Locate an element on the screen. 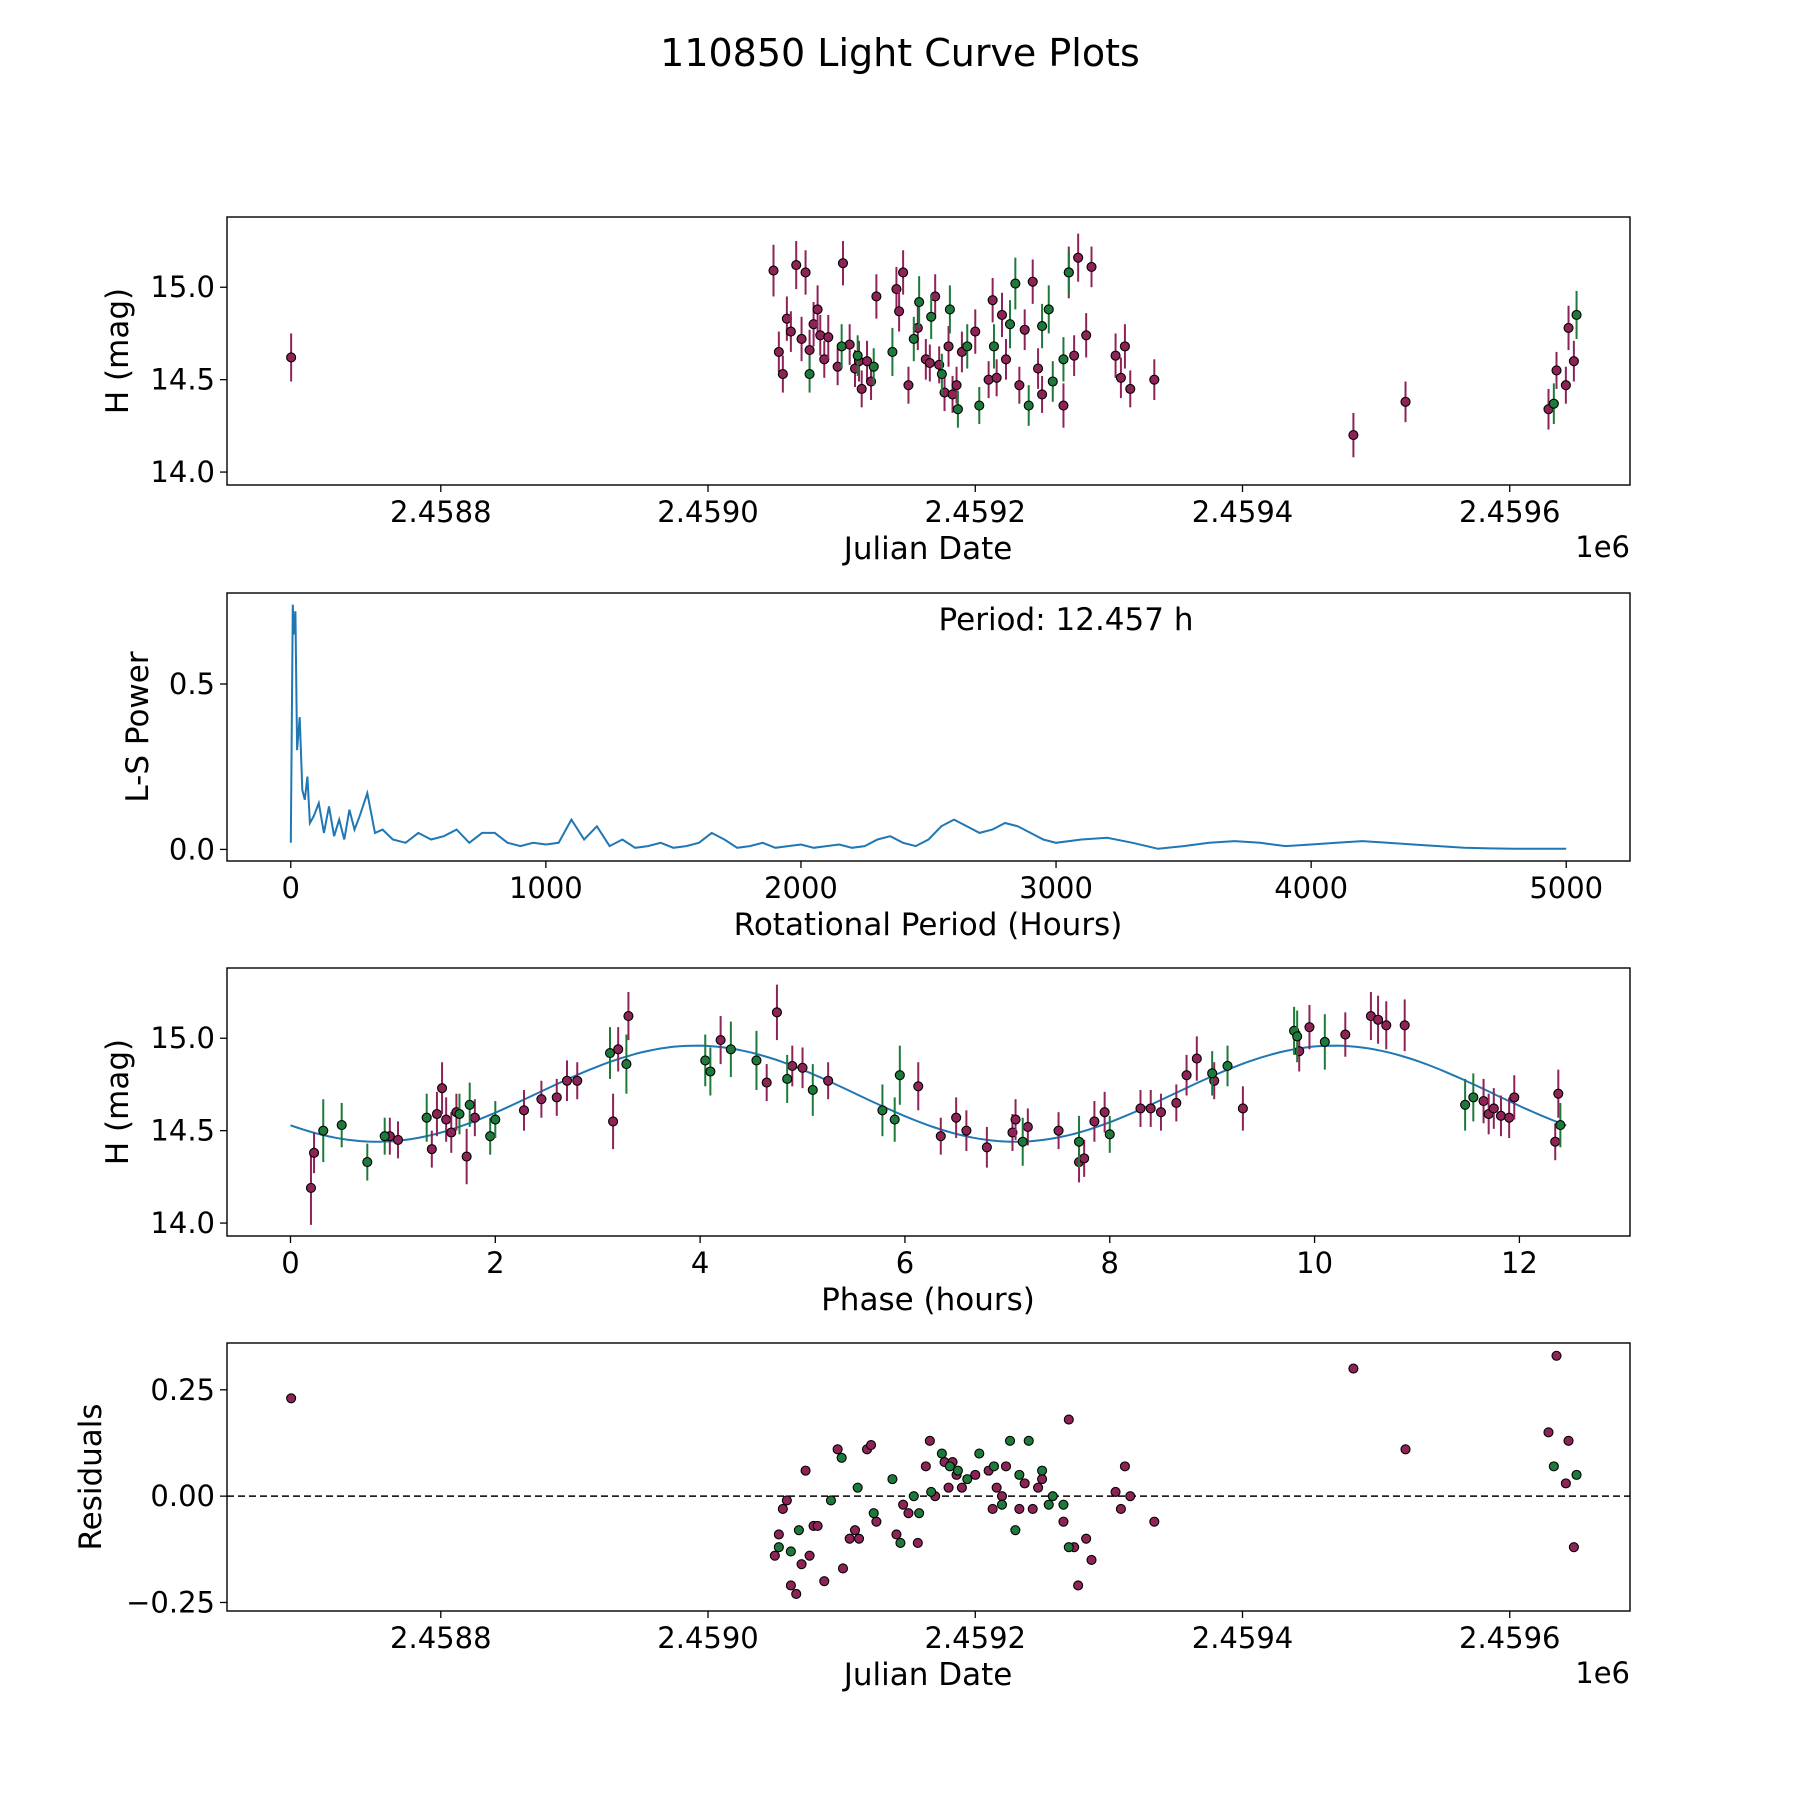 The image size is (1800, 1800). phase-folded-x-tick-label: 2 is located at coordinates (495, 1263).